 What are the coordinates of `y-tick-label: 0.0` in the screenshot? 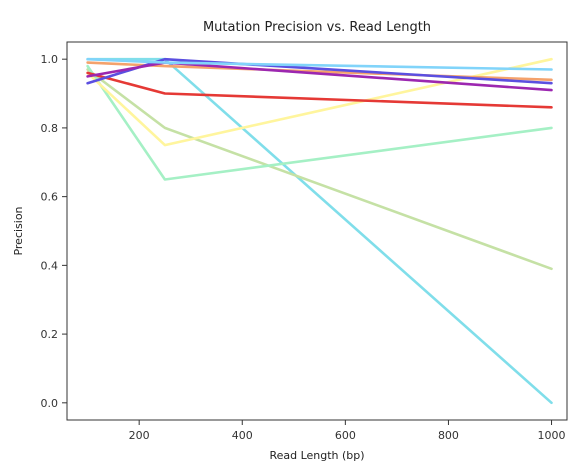 It's located at (50, 403).